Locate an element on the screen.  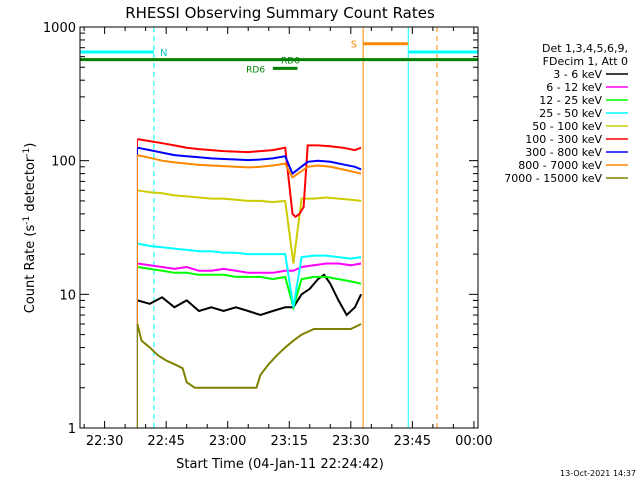
legend-label-6: 300 - 800 keV is located at coordinates (563, 152).